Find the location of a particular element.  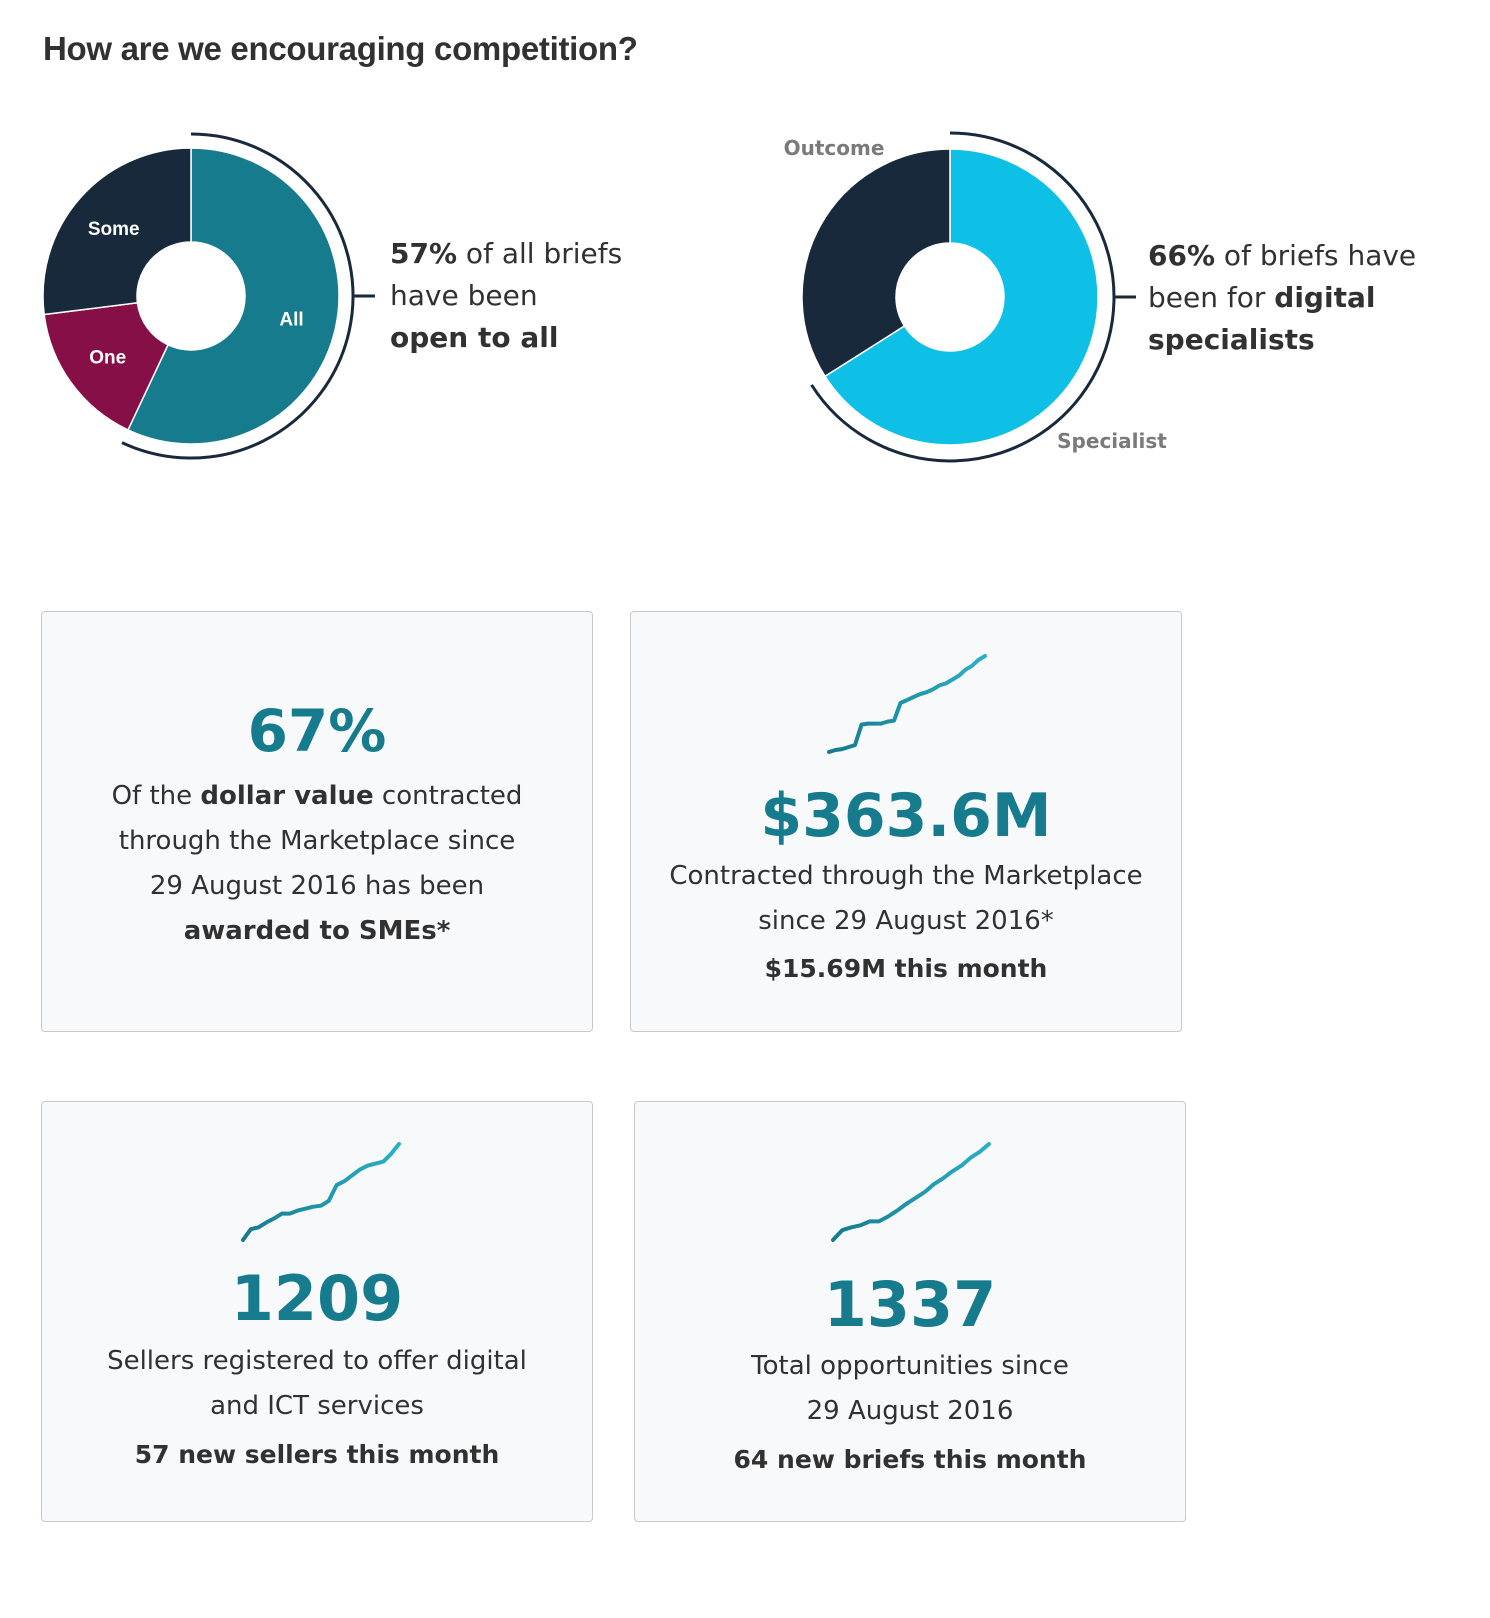

donut-labels: All One Some is located at coordinates (196, 294).